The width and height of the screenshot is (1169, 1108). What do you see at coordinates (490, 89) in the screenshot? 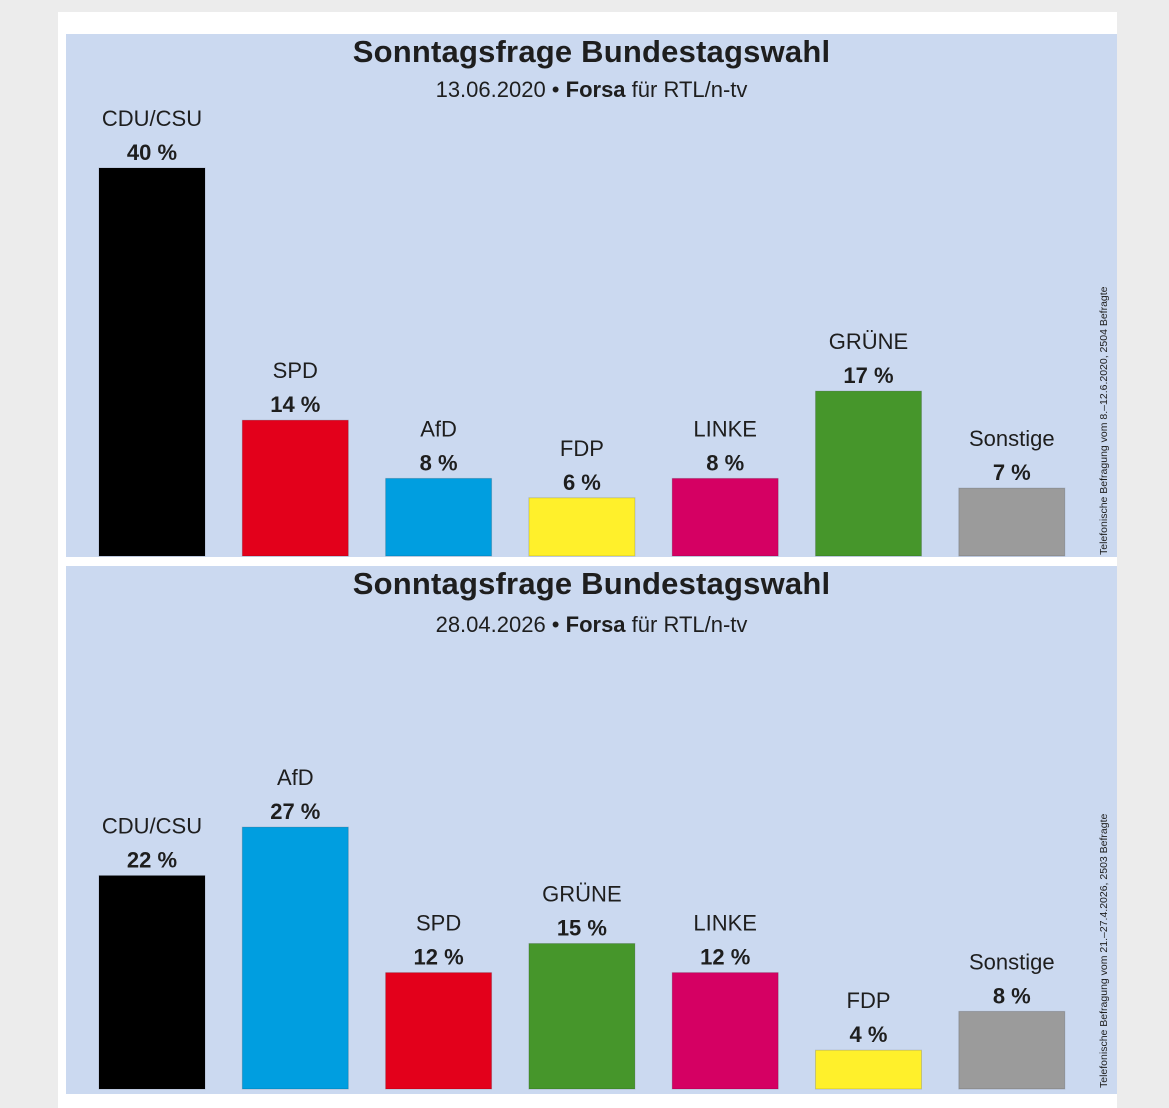
I see `poll-date: 13.06.2020` at bounding box center [490, 89].